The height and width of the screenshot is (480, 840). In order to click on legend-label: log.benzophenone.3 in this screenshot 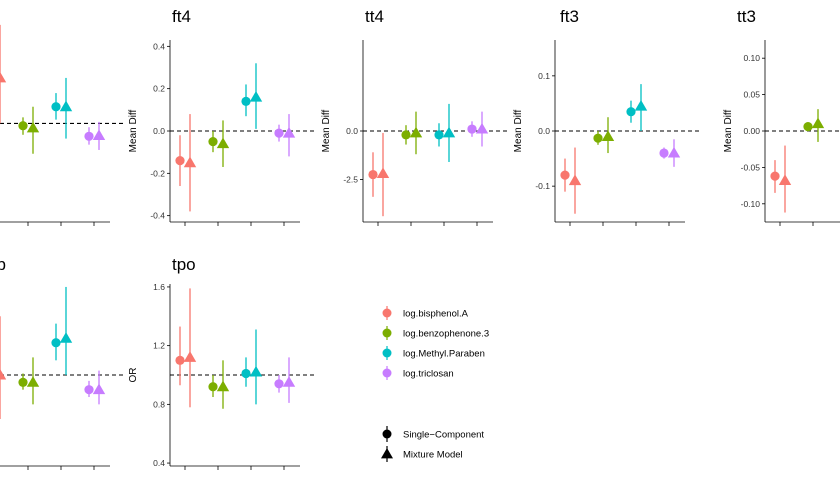, I will do `click(446, 334)`.